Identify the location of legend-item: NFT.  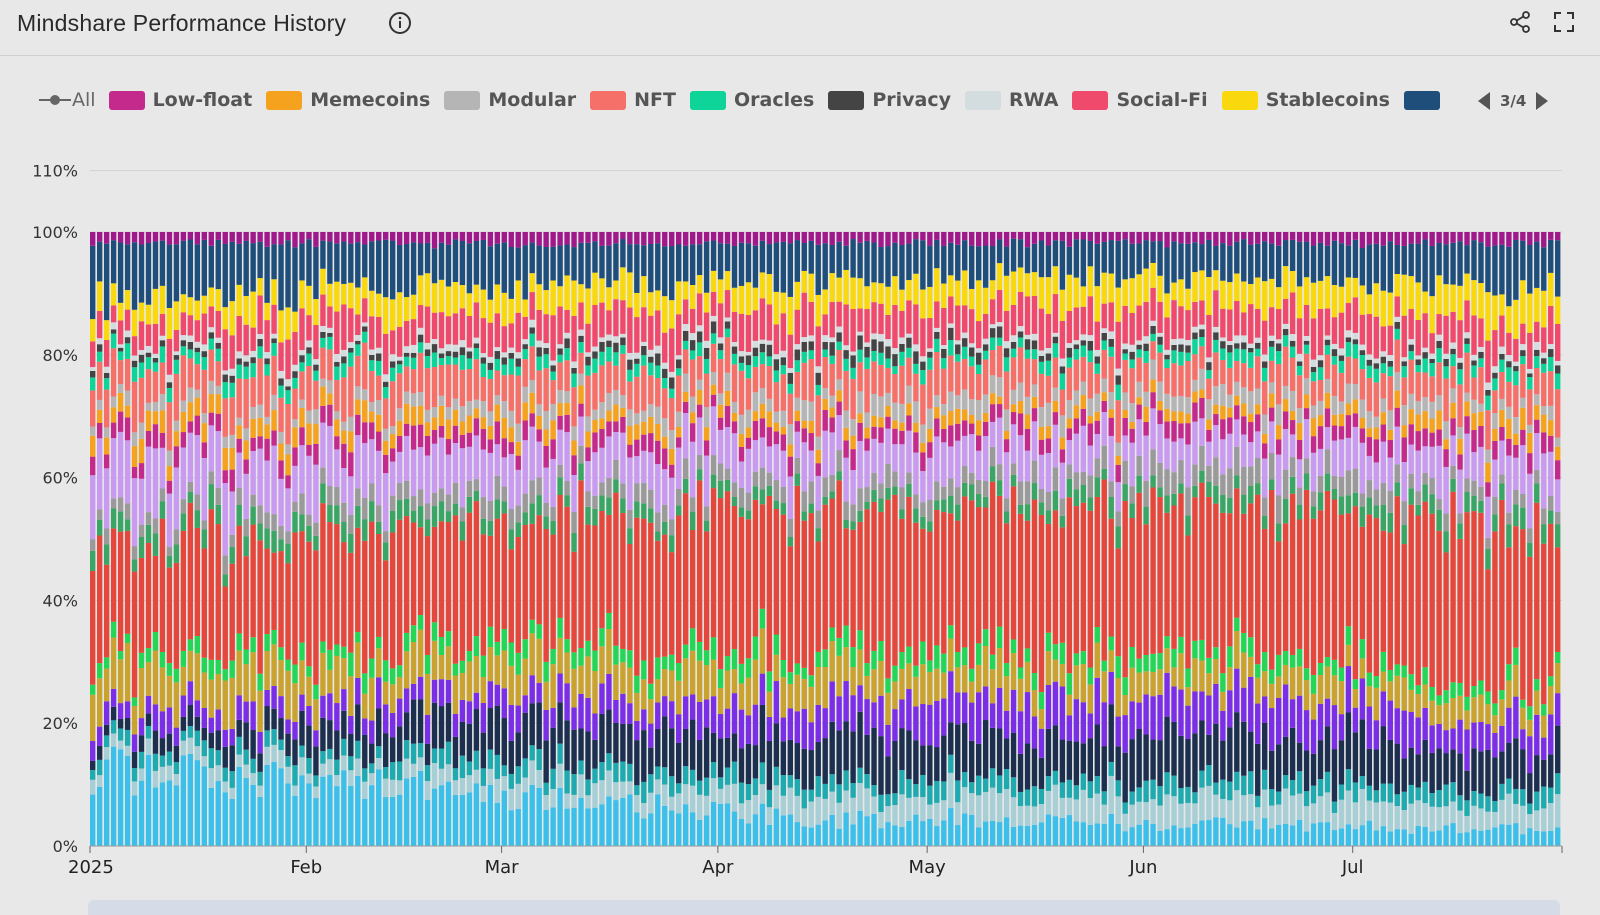
(633, 100).